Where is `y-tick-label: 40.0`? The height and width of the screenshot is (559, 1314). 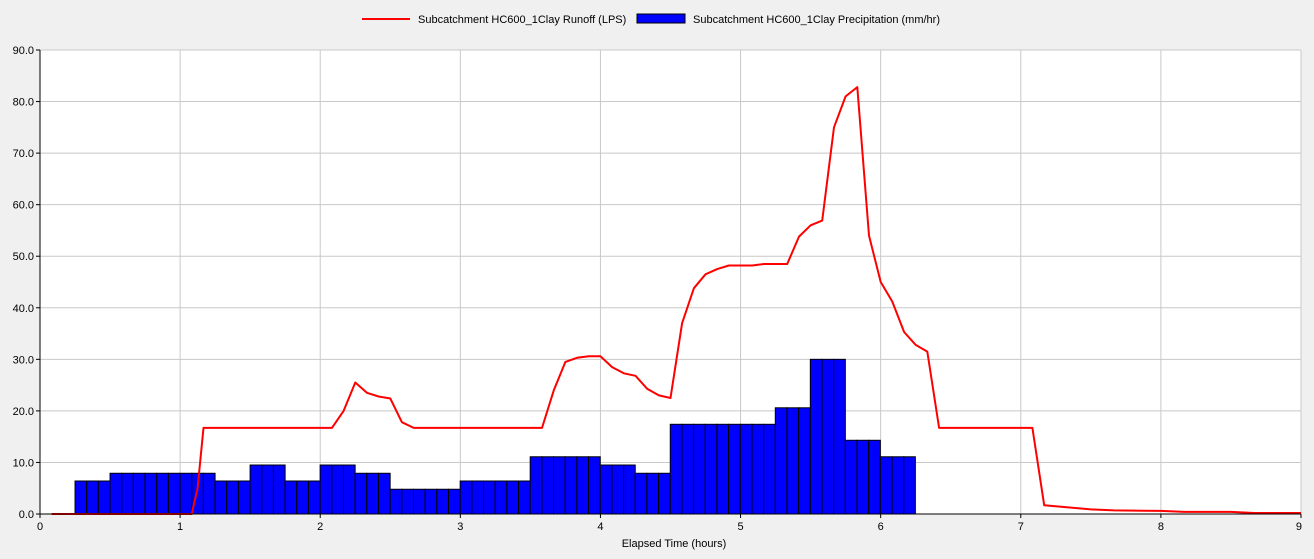
y-tick-label: 40.0 is located at coordinates (23, 309).